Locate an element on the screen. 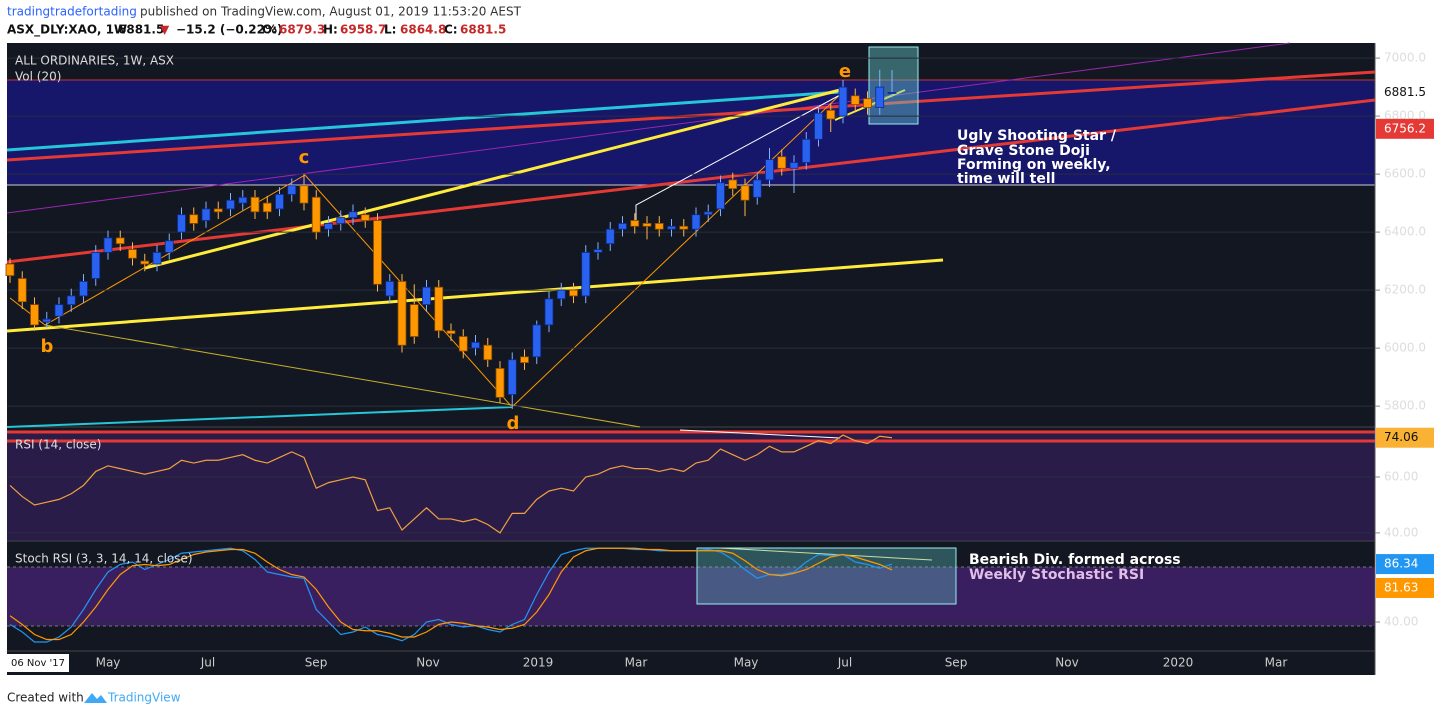 The height and width of the screenshot is (715, 1444). y-tick-label: 6000.0 is located at coordinates (1405, 348).